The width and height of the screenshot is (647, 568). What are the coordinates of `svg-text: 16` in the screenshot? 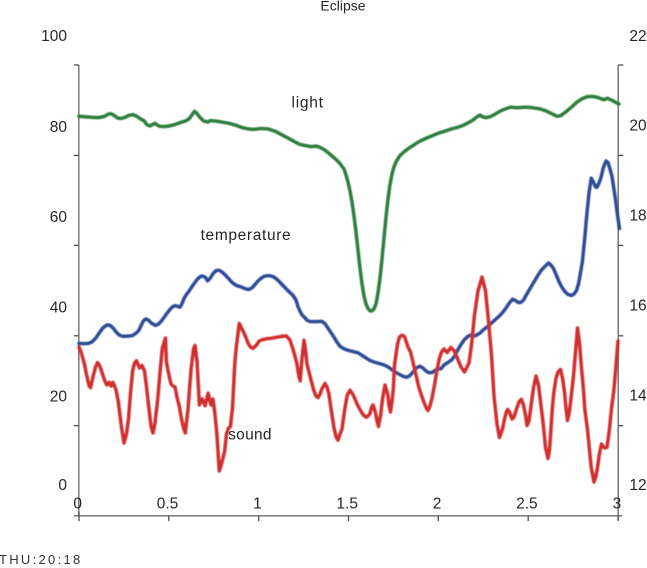 It's located at (637, 306).